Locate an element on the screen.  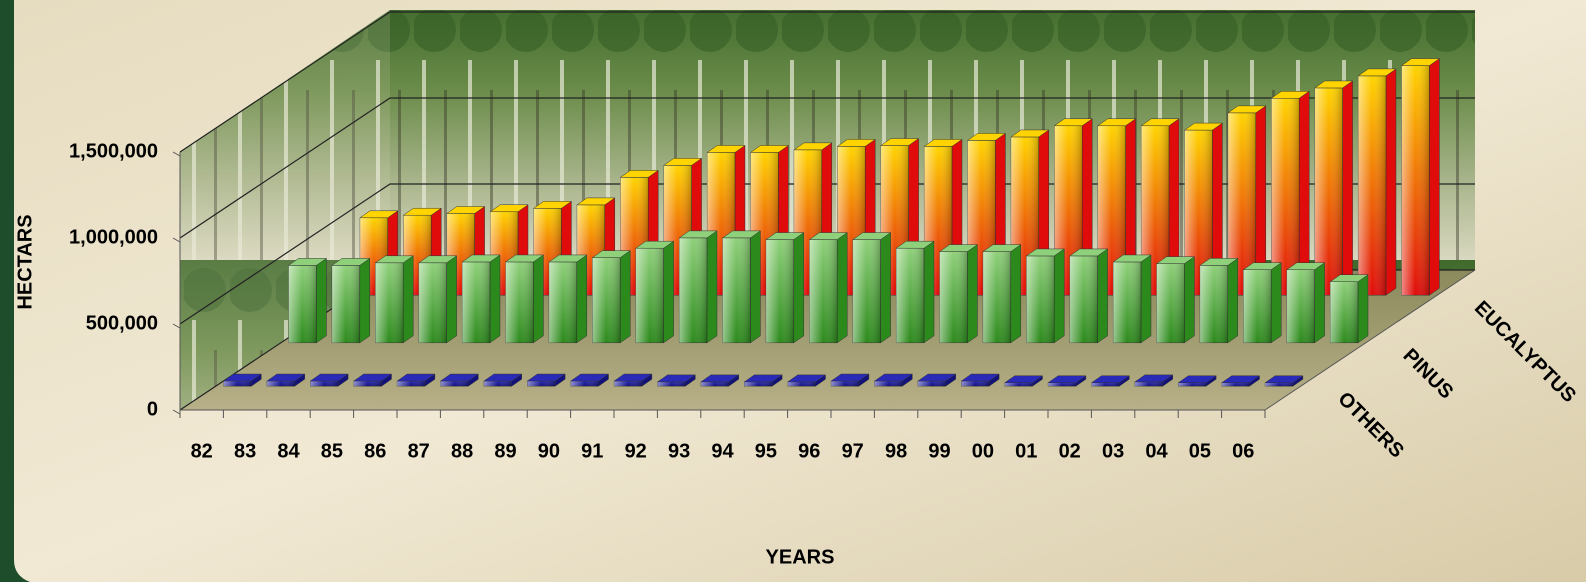
x-tick-label: 03 is located at coordinates (1113, 451).